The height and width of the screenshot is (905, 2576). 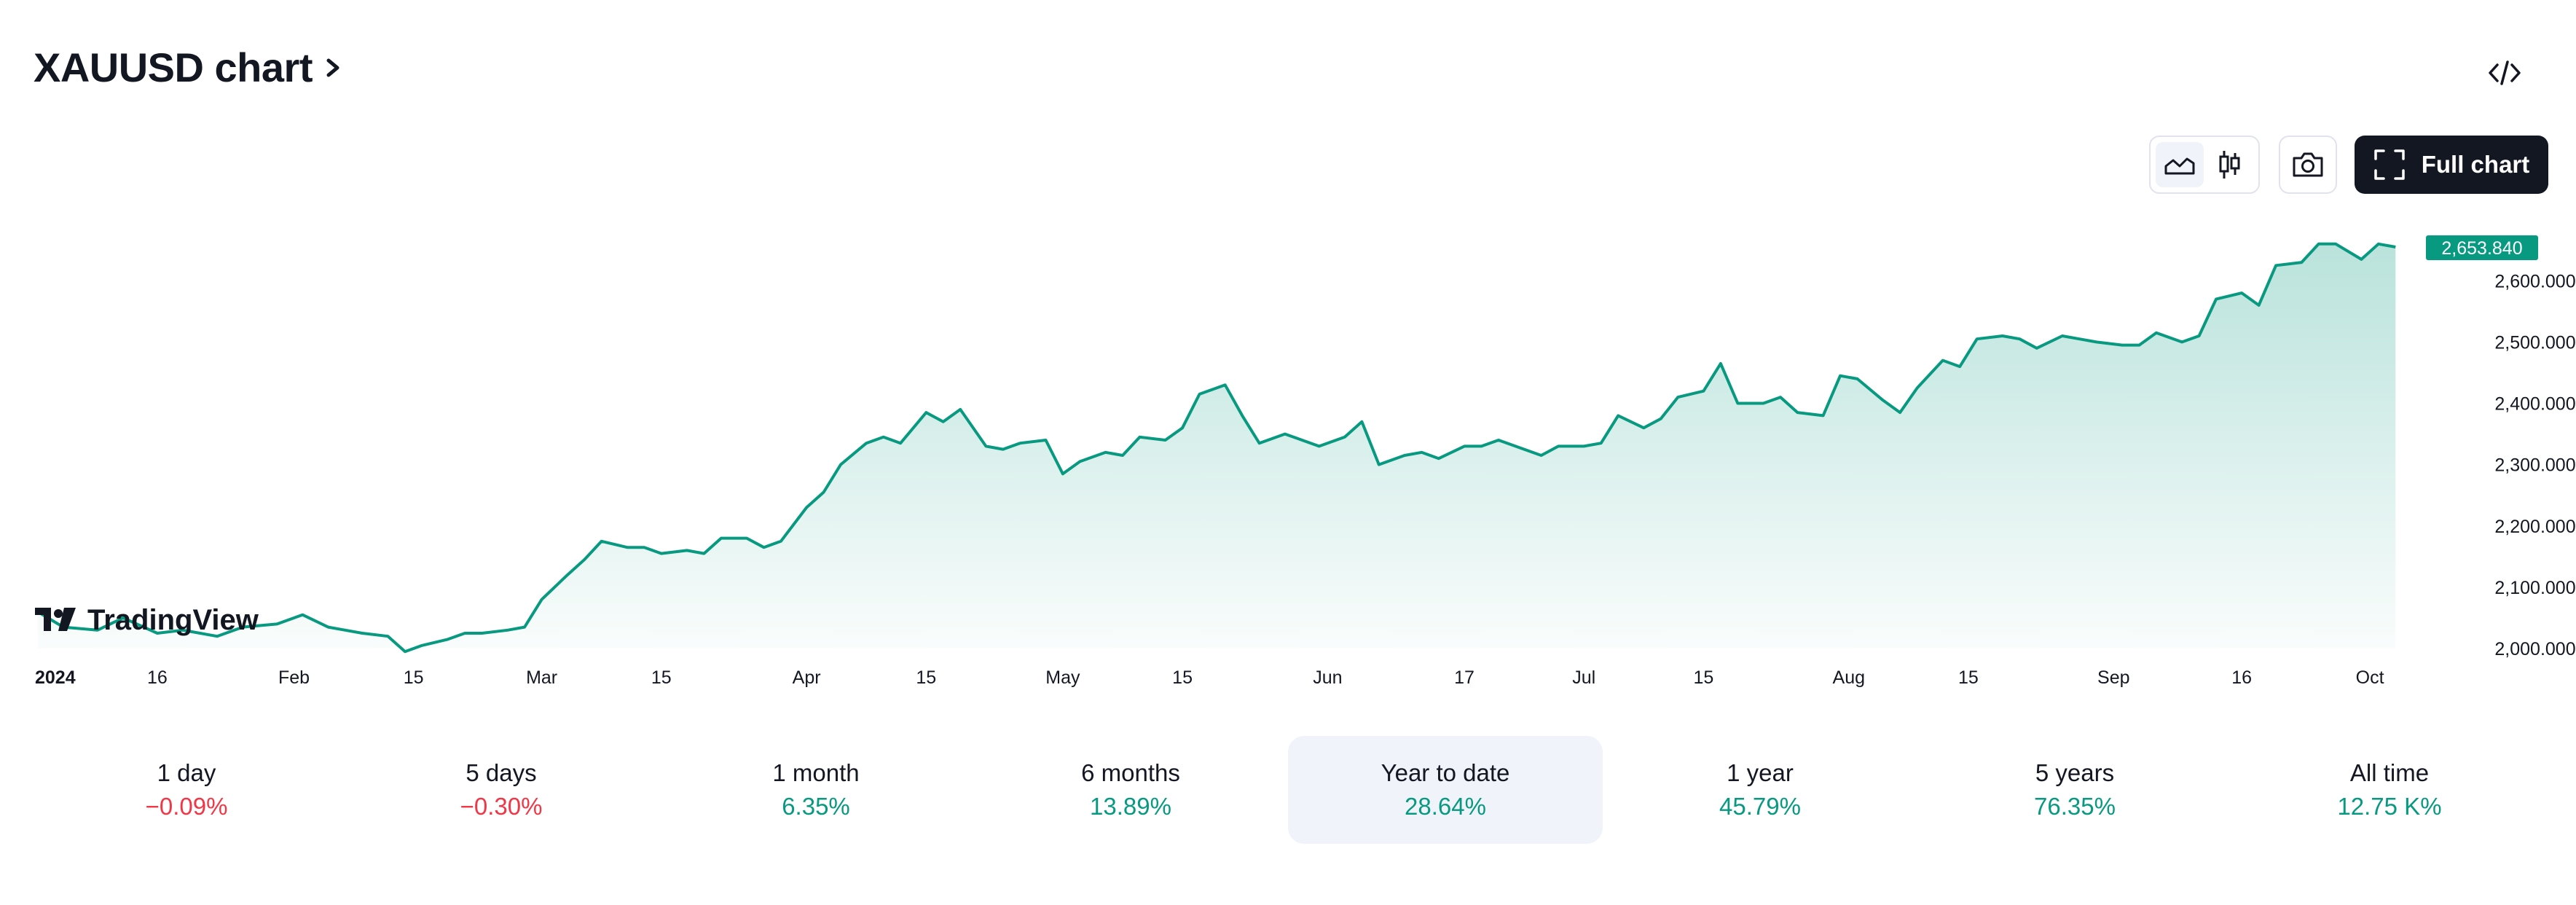 What do you see at coordinates (1130, 790) in the screenshot?
I see `range-6-months: 6 months 13.89%` at bounding box center [1130, 790].